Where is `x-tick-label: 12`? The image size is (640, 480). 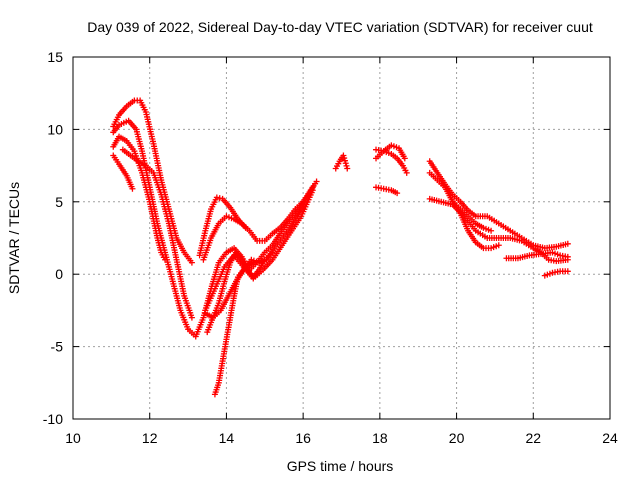
x-tick-label: 12 is located at coordinates (150, 438).